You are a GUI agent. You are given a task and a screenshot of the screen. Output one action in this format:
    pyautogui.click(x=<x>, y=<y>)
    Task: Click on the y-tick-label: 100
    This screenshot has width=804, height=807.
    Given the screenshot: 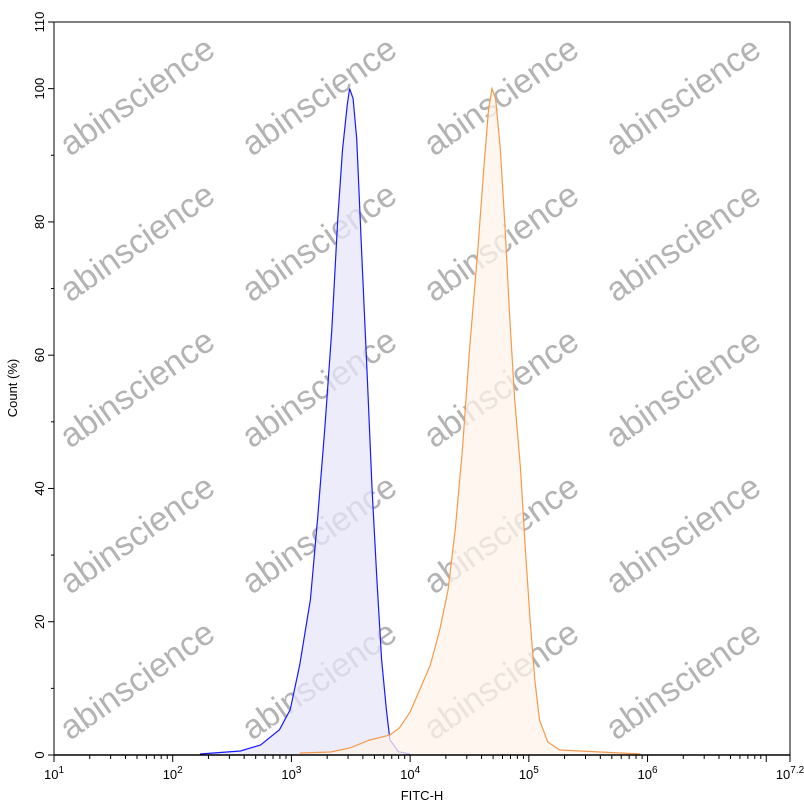 What is the action you would take?
    pyautogui.click(x=39, y=89)
    